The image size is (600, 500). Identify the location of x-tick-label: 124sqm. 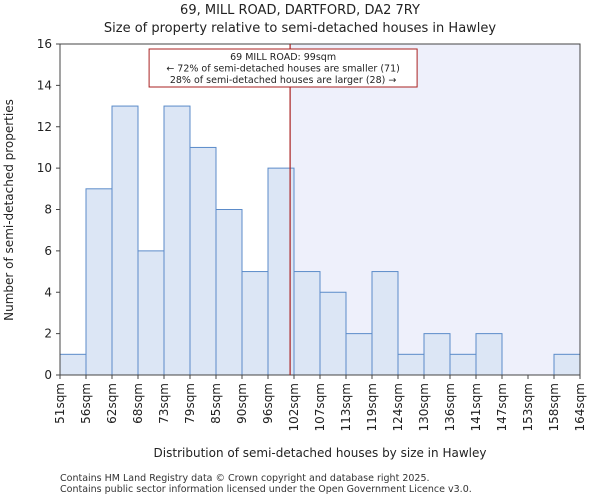
(398, 407).